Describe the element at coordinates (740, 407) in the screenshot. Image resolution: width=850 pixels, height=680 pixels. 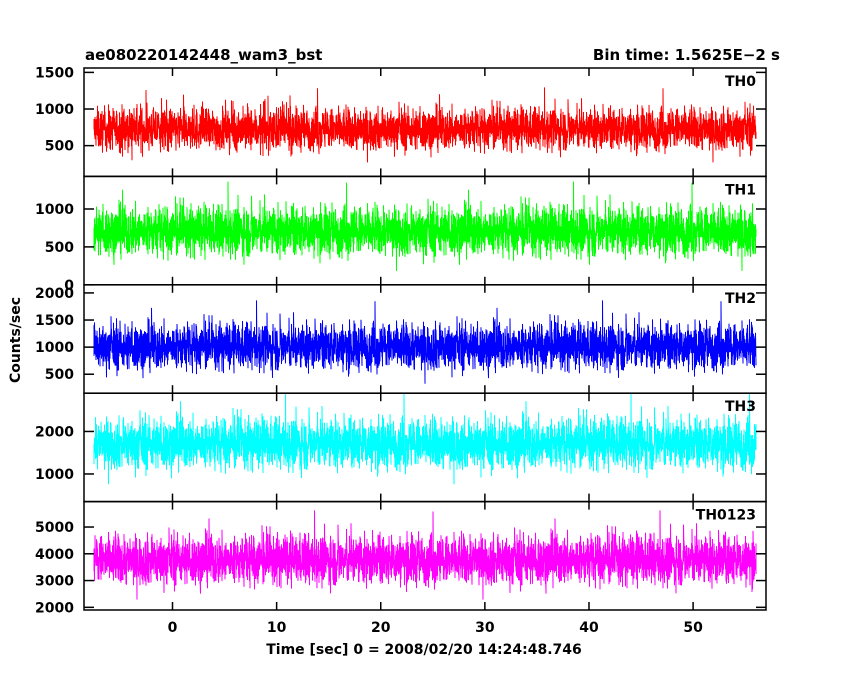
I see `panel-label: TH3` at that location.